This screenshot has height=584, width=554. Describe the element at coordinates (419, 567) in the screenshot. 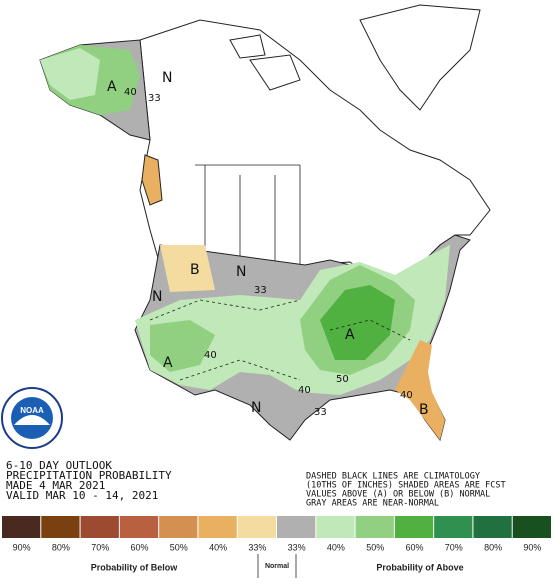

I see `above-label: Probability of Above` at that location.